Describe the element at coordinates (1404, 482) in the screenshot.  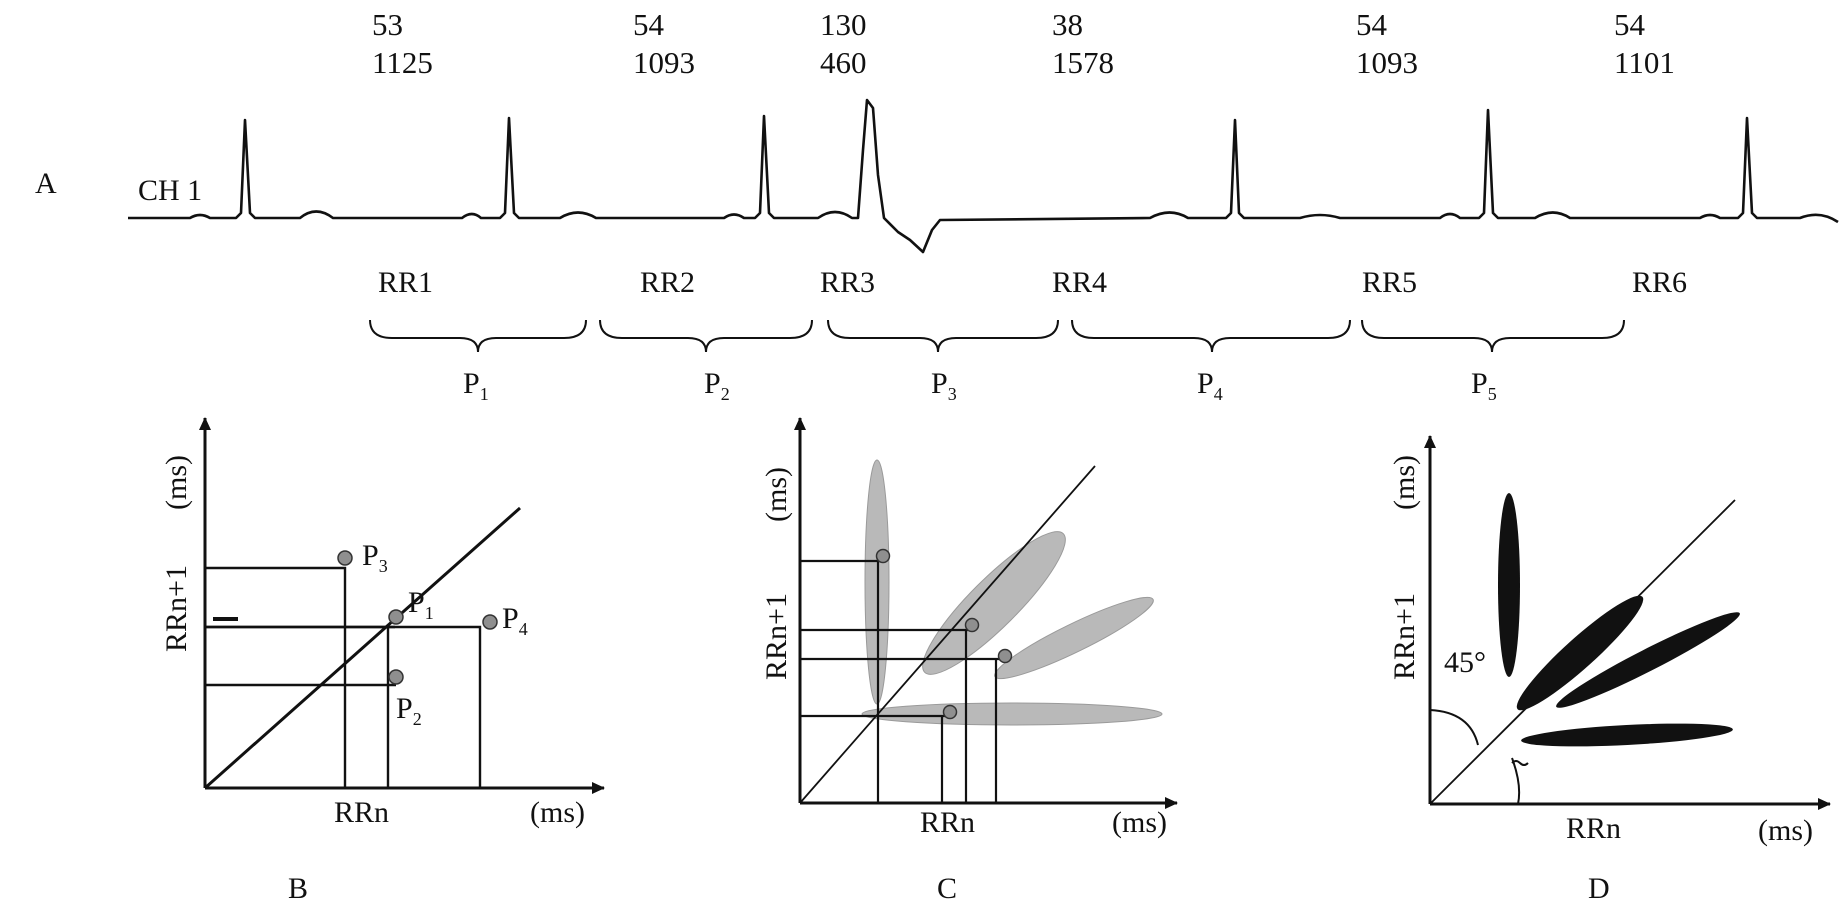
I see `panel-d-y-unit: (ms)` at that location.